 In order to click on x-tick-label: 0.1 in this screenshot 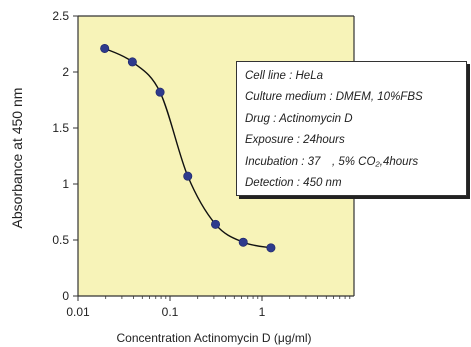, I will do `click(170, 312)`.